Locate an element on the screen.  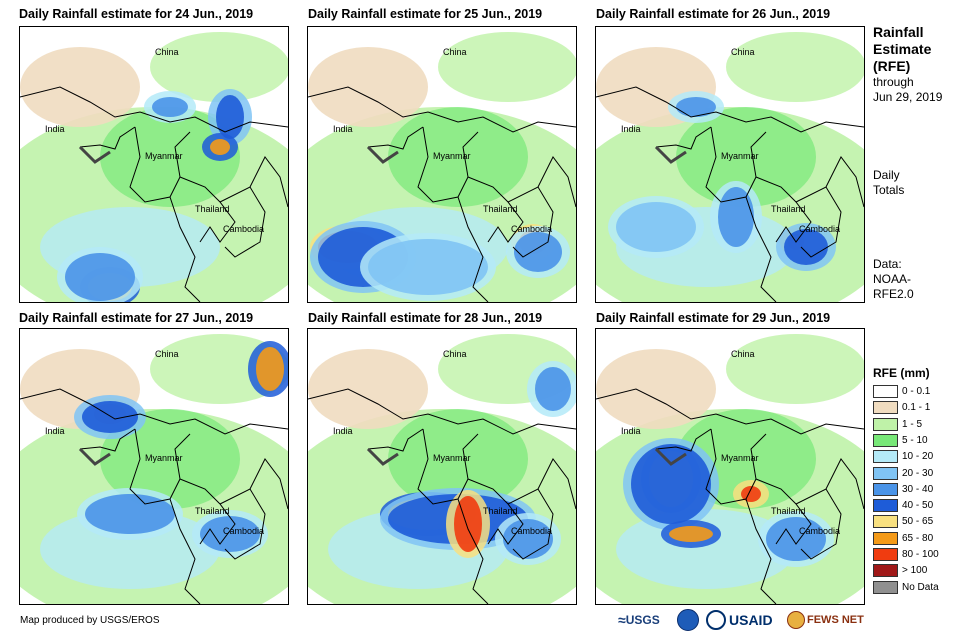
legend-item: 5 - 10 is located at coordinates (900, 440).